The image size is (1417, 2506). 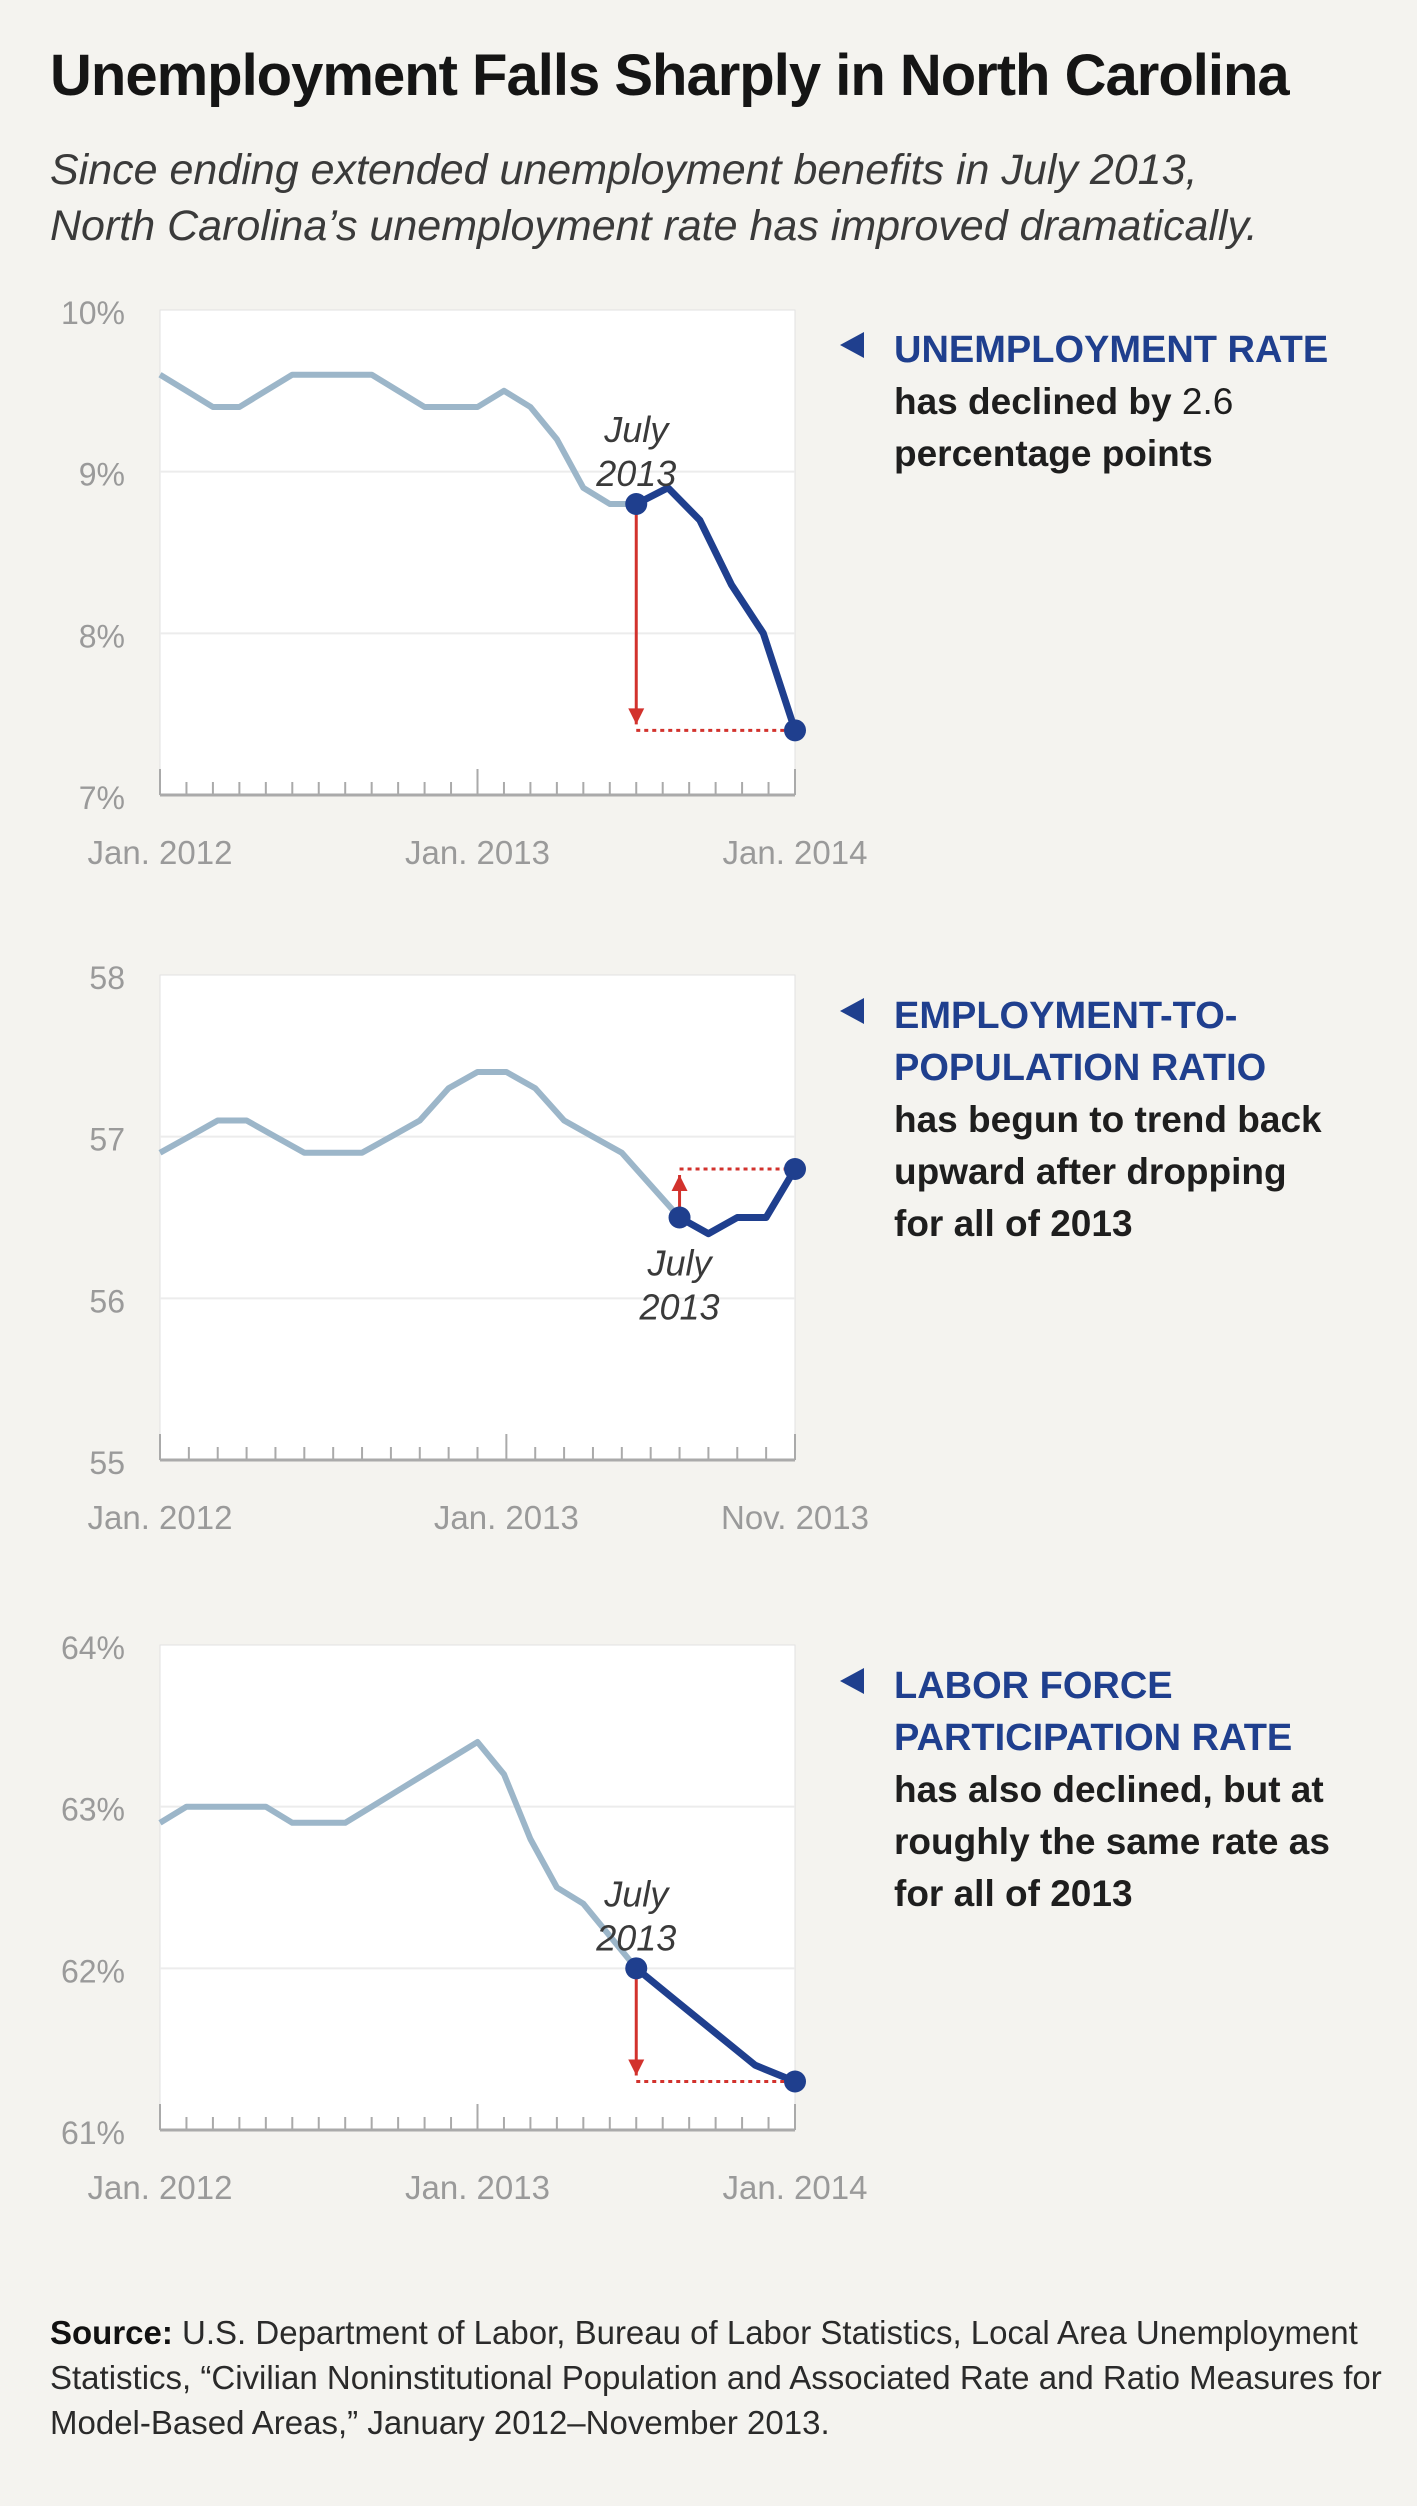 I want to click on unemployment-body: has declined by 2.6 percentage points, so click(x=1064, y=427).